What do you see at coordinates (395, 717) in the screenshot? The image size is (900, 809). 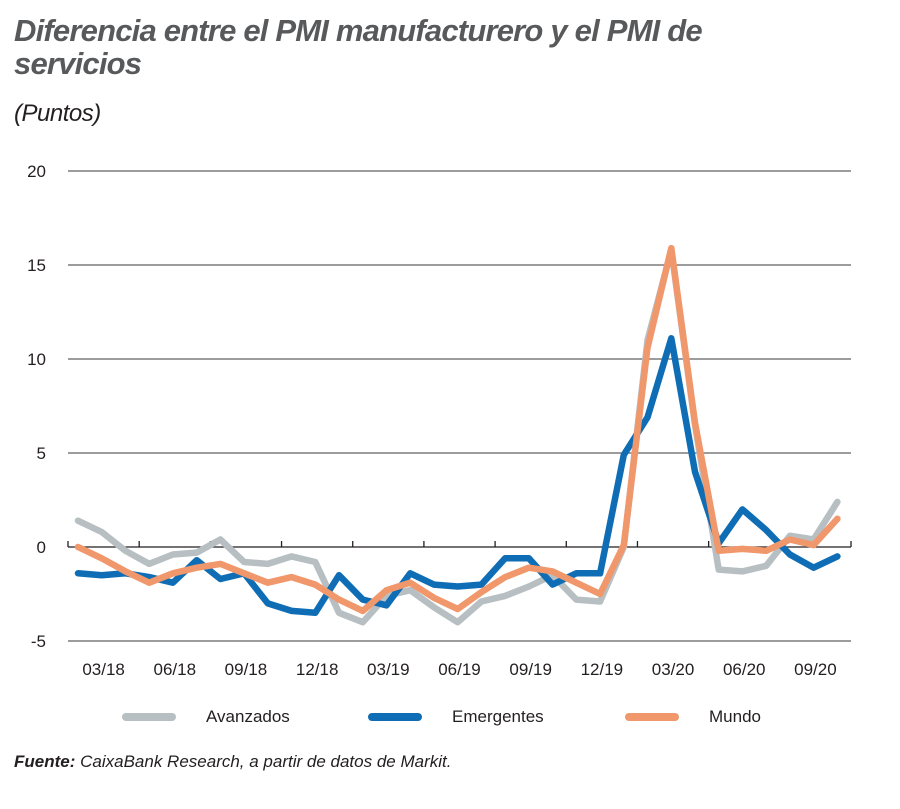 I see `legend-swatch-emergentes` at bounding box center [395, 717].